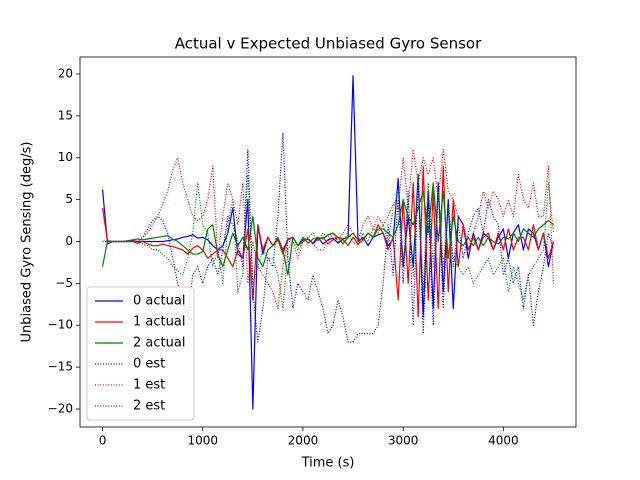  Describe the element at coordinates (64, 283) in the screenshot. I see `y-tick-label: −5` at that location.